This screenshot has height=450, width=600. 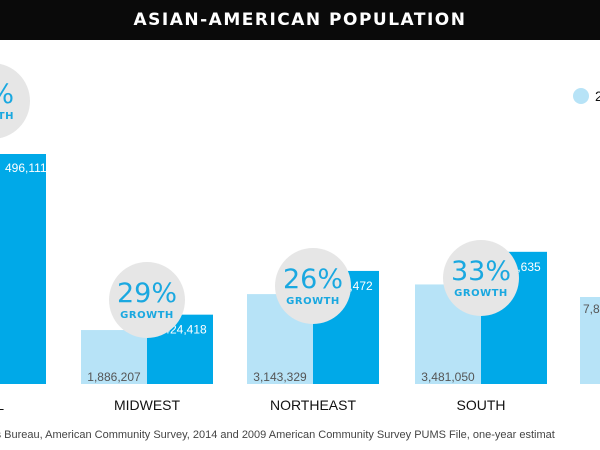 I want to click on value-label-light-2: 3,143,329, so click(x=280, y=377).